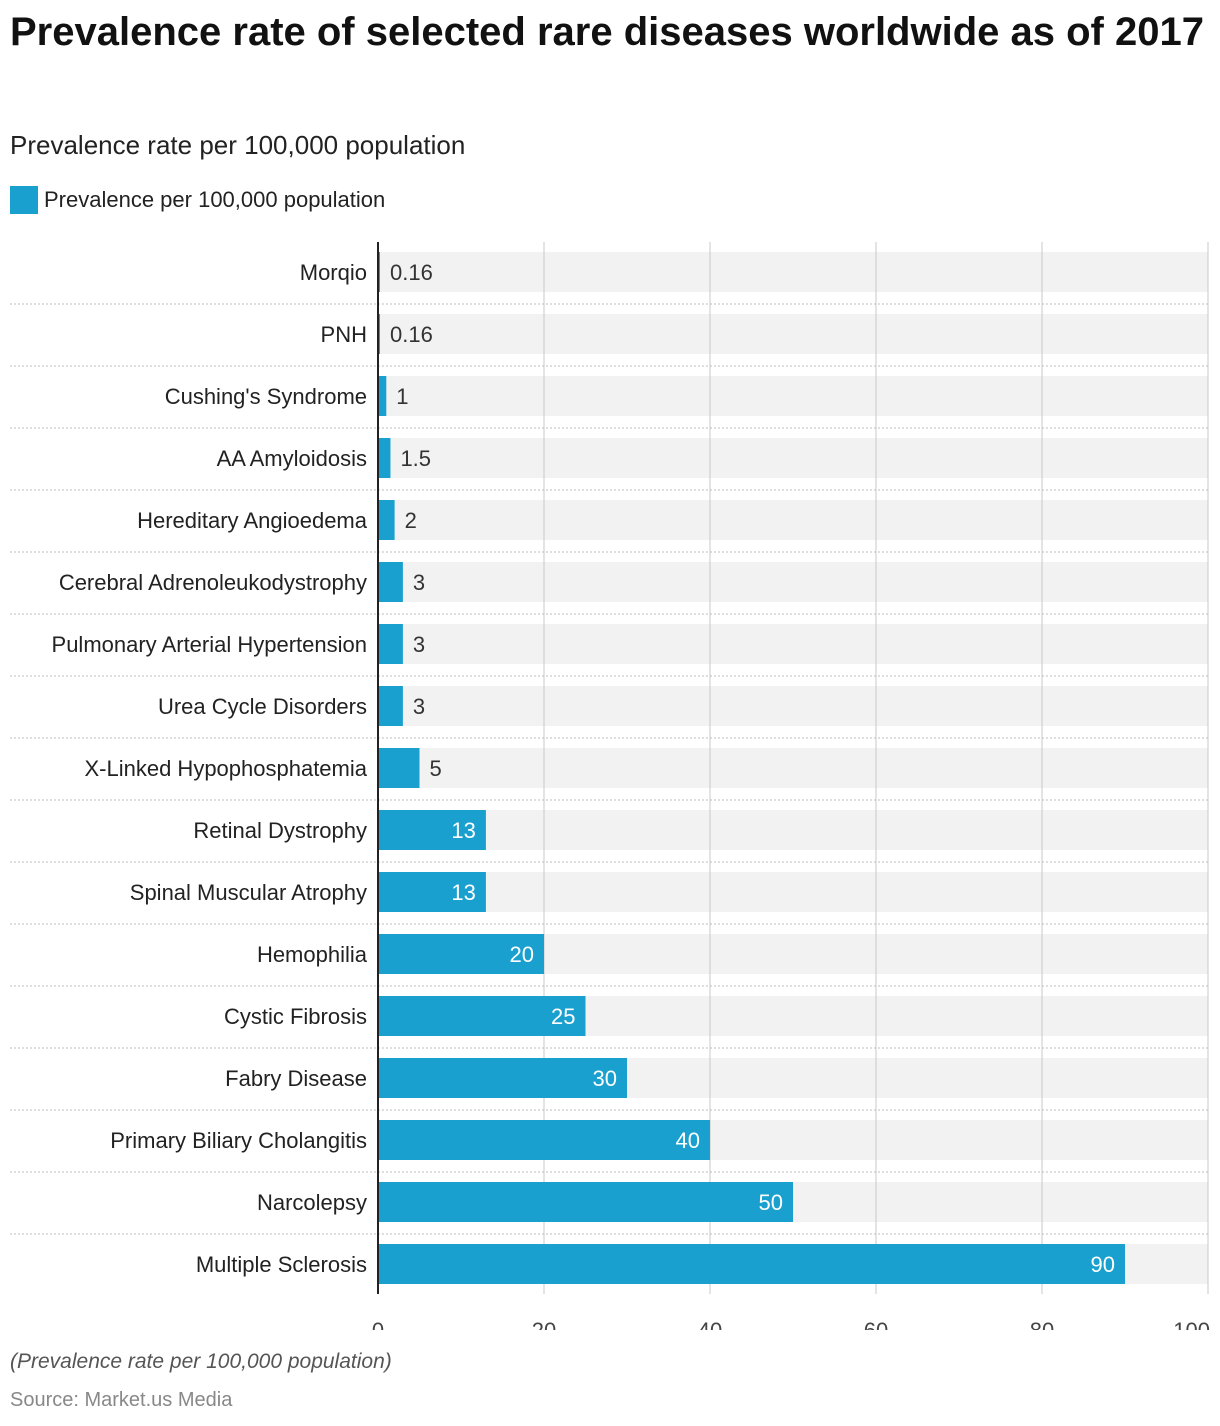 The image size is (1220, 1426). I want to click on data-label: 5, so click(436, 768).